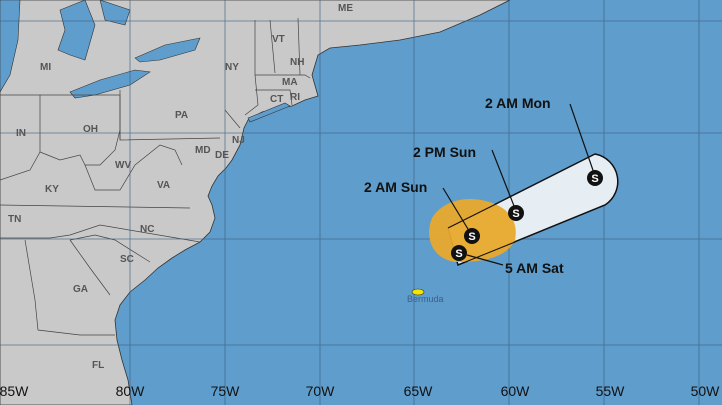 This screenshot has height=405, width=722. What do you see at coordinates (611, 391) in the screenshot?
I see `longitude-label: 55W` at bounding box center [611, 391].